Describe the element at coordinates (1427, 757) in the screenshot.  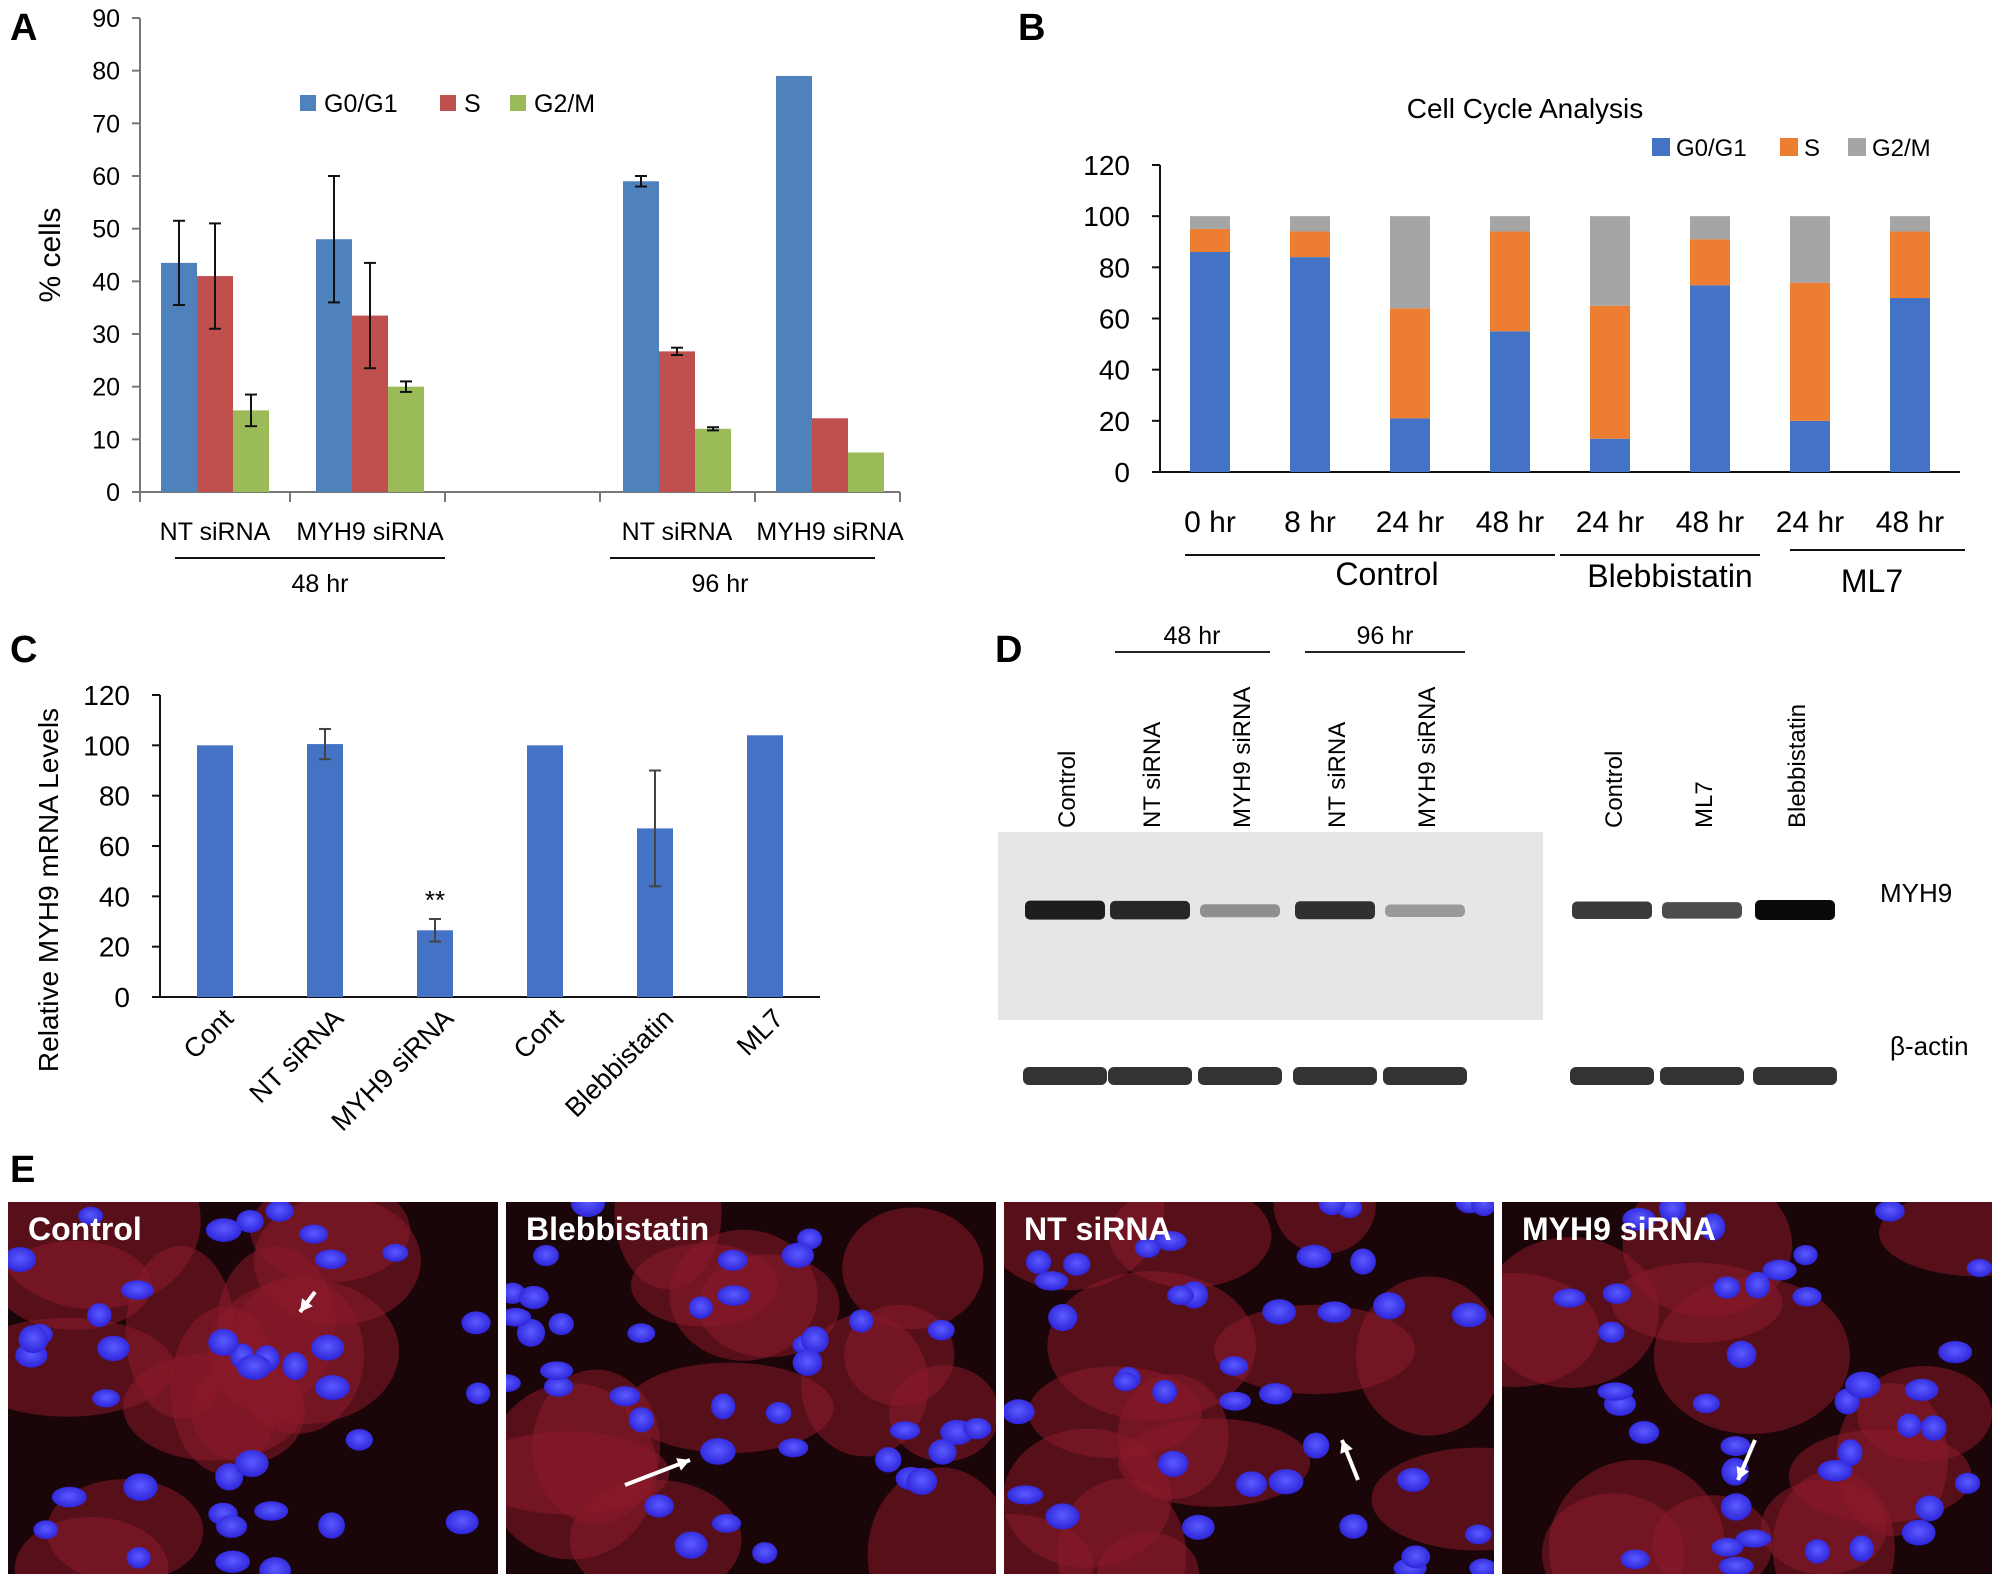
I see `lane-label: MYH9 siRNA` at that location.